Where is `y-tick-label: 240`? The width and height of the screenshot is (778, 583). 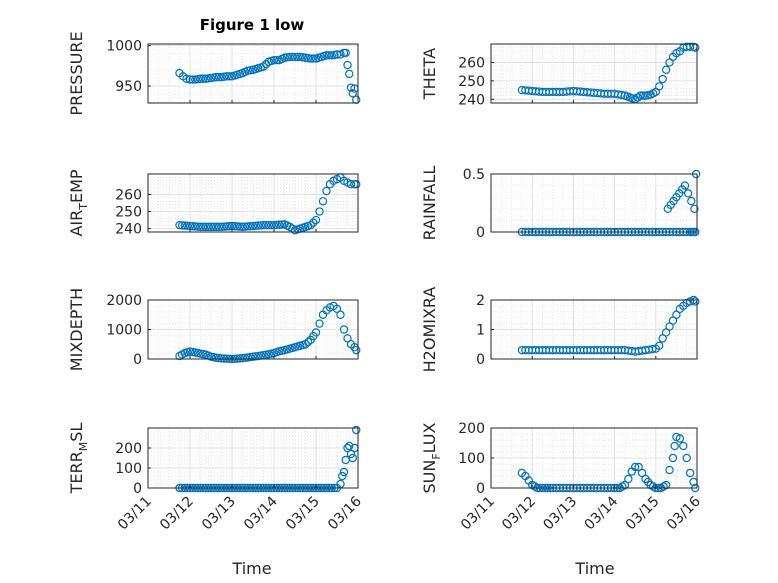 y-tick-label: 240 is located at coordinates (471, 100).